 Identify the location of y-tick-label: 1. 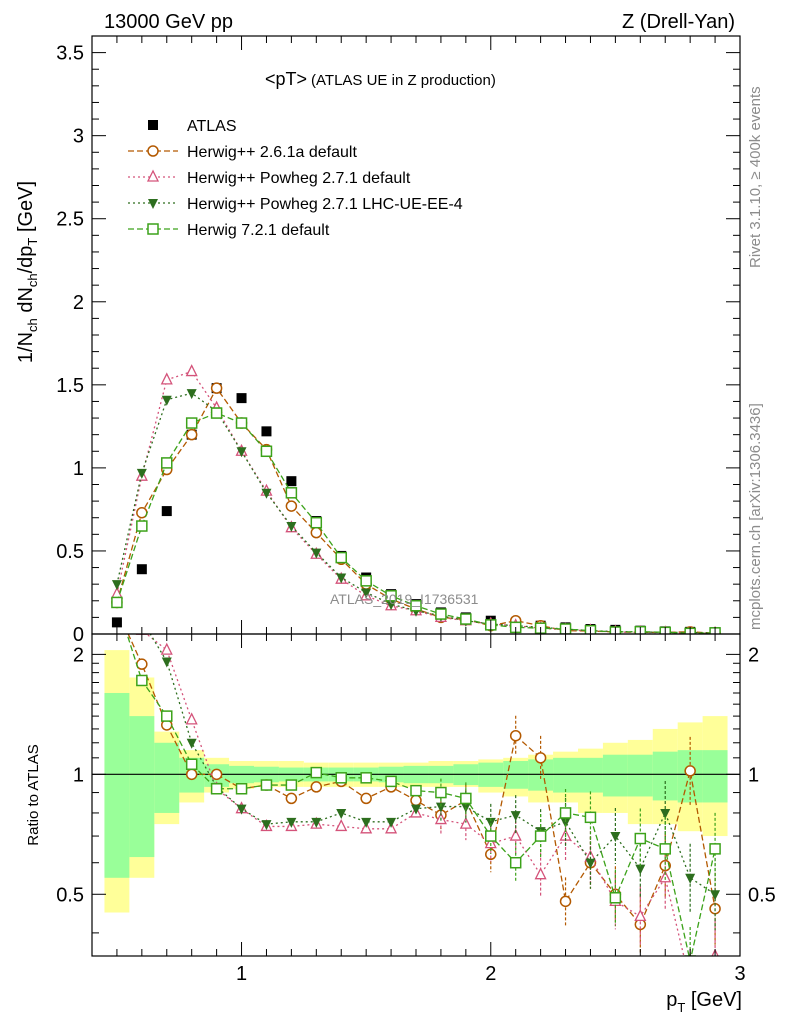
(78, 469).